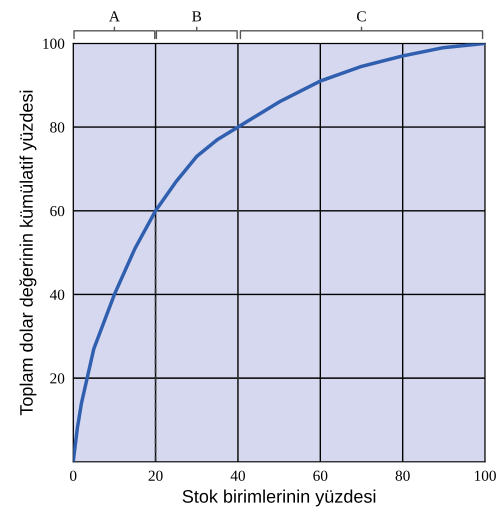 The width and height of the screenshot is (498, 523). I want to click on y-tick-label: 60, so click(57, 211).